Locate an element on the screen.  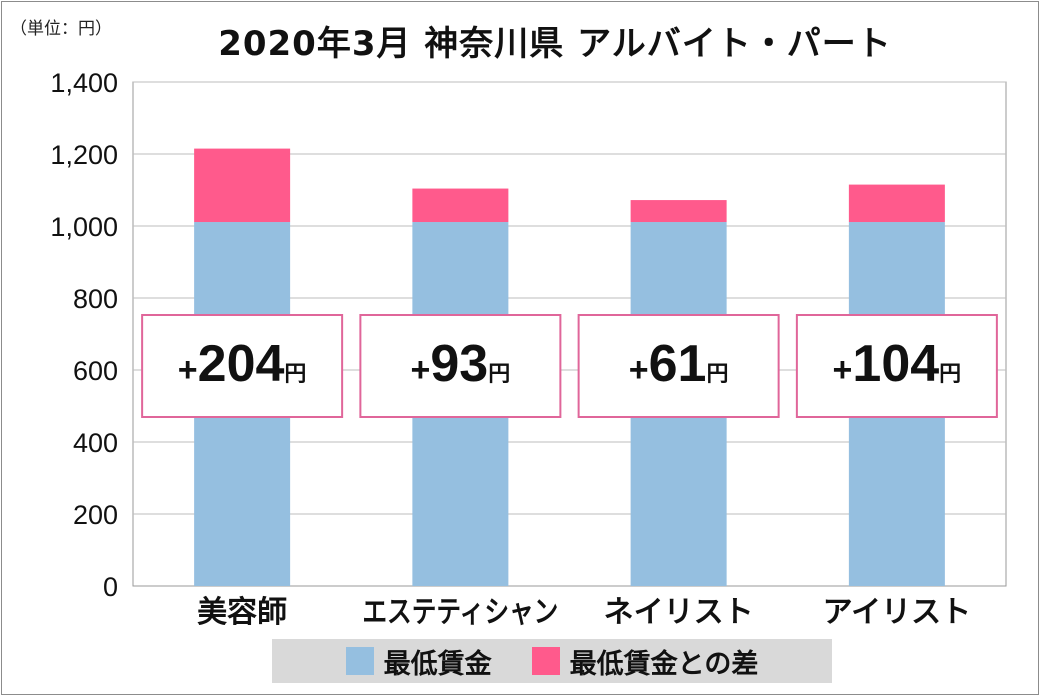
x-tick-label: ネイリスト is located at coordinates (679, 612).